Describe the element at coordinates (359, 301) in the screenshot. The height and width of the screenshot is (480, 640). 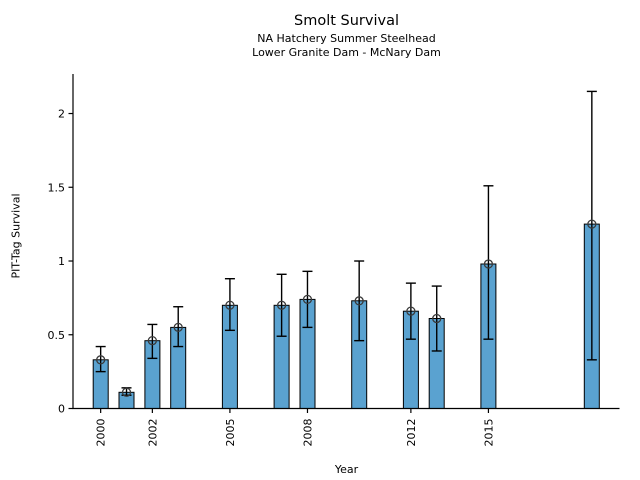
I see `marker-2010` at that location.